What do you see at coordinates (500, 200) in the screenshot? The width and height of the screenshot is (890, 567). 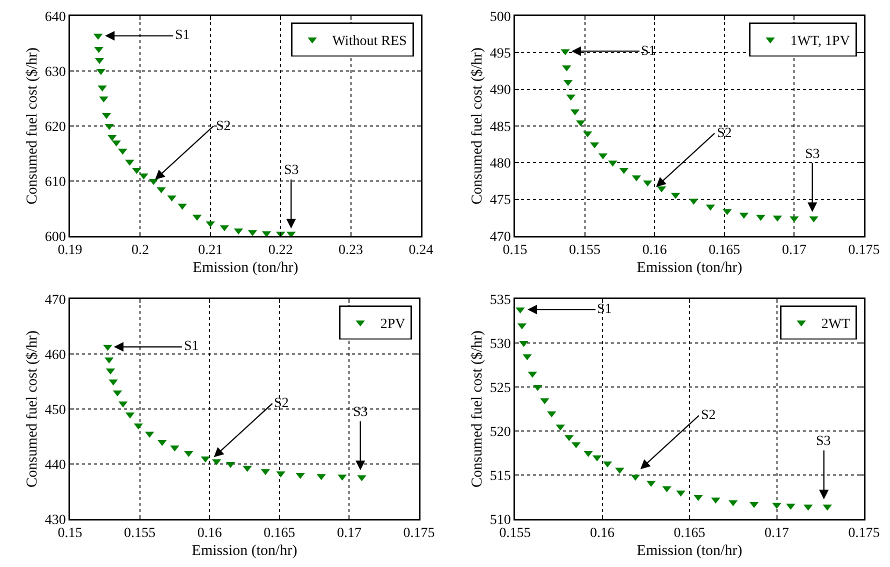 I see `y-tick-label: 475` at bounding box center [500, 200].